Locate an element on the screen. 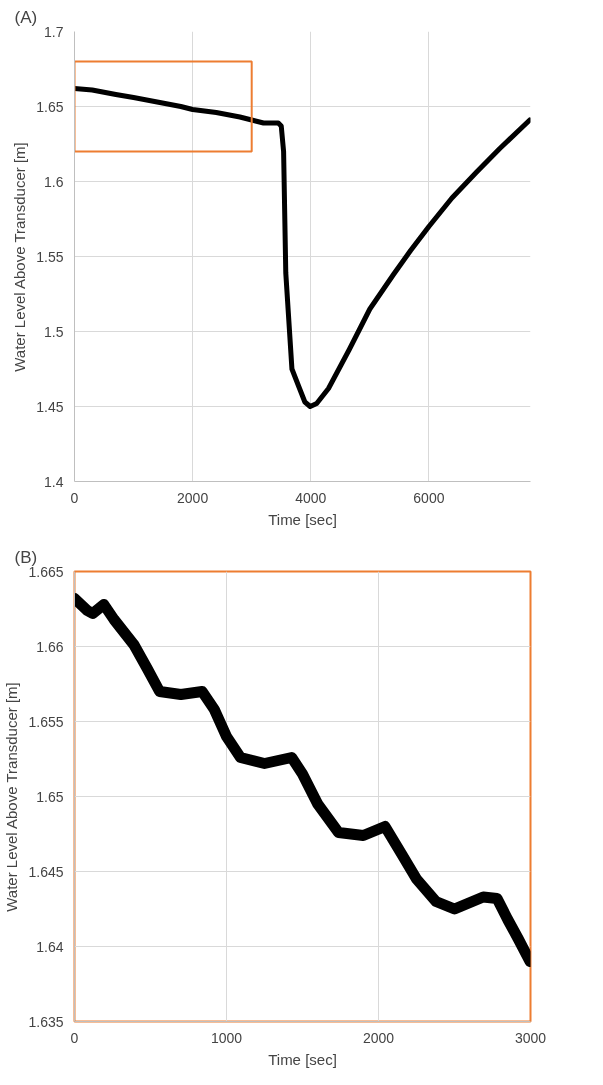 This screenshot has width=603, height=1085. y-tick-label: 1.7 is located at coordinates (54, 31).